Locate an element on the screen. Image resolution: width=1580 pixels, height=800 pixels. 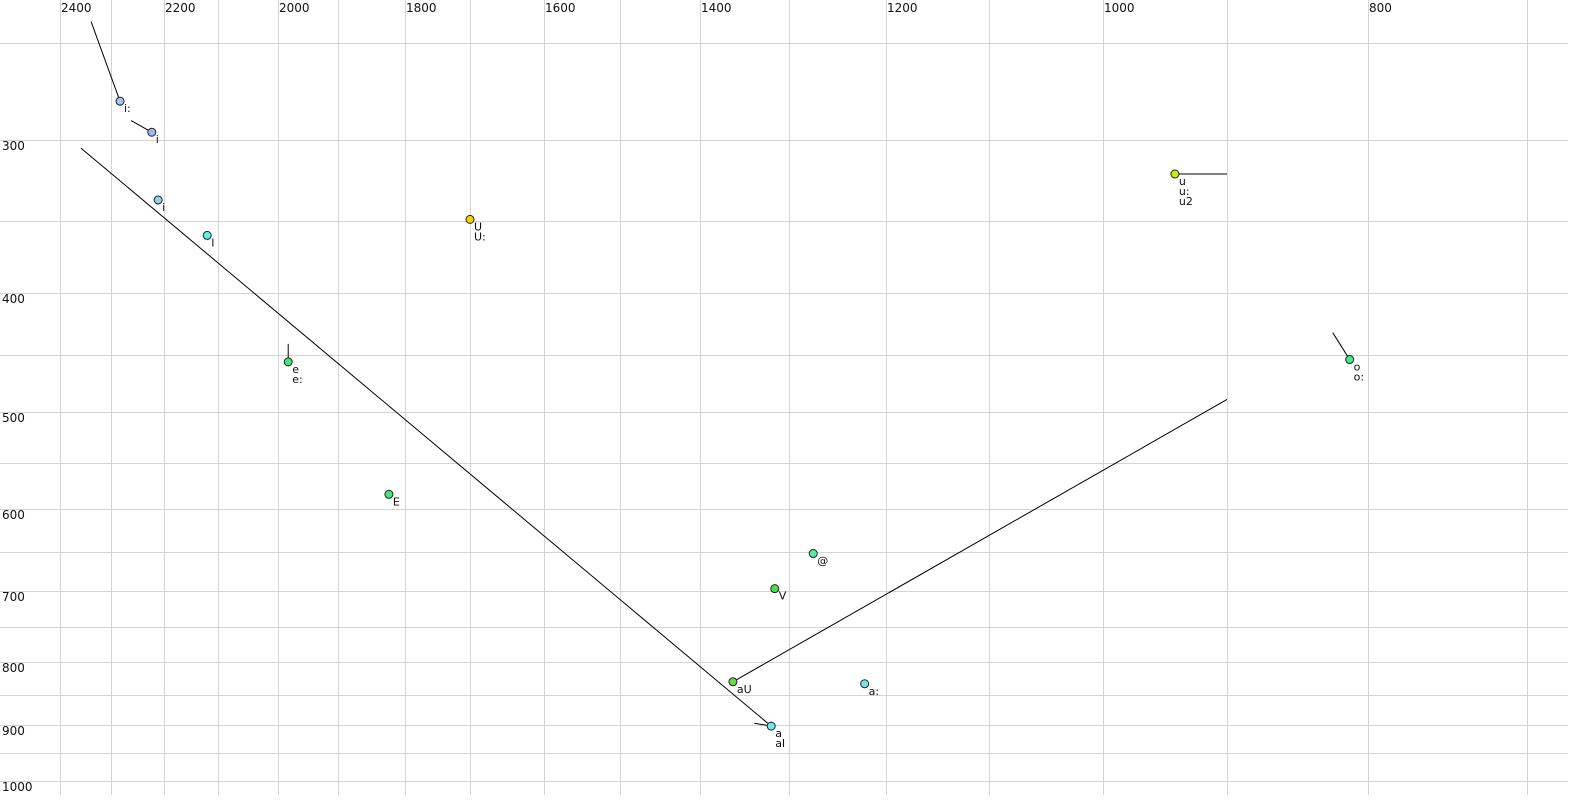
point-label: E is located at coordinates (396, 501).